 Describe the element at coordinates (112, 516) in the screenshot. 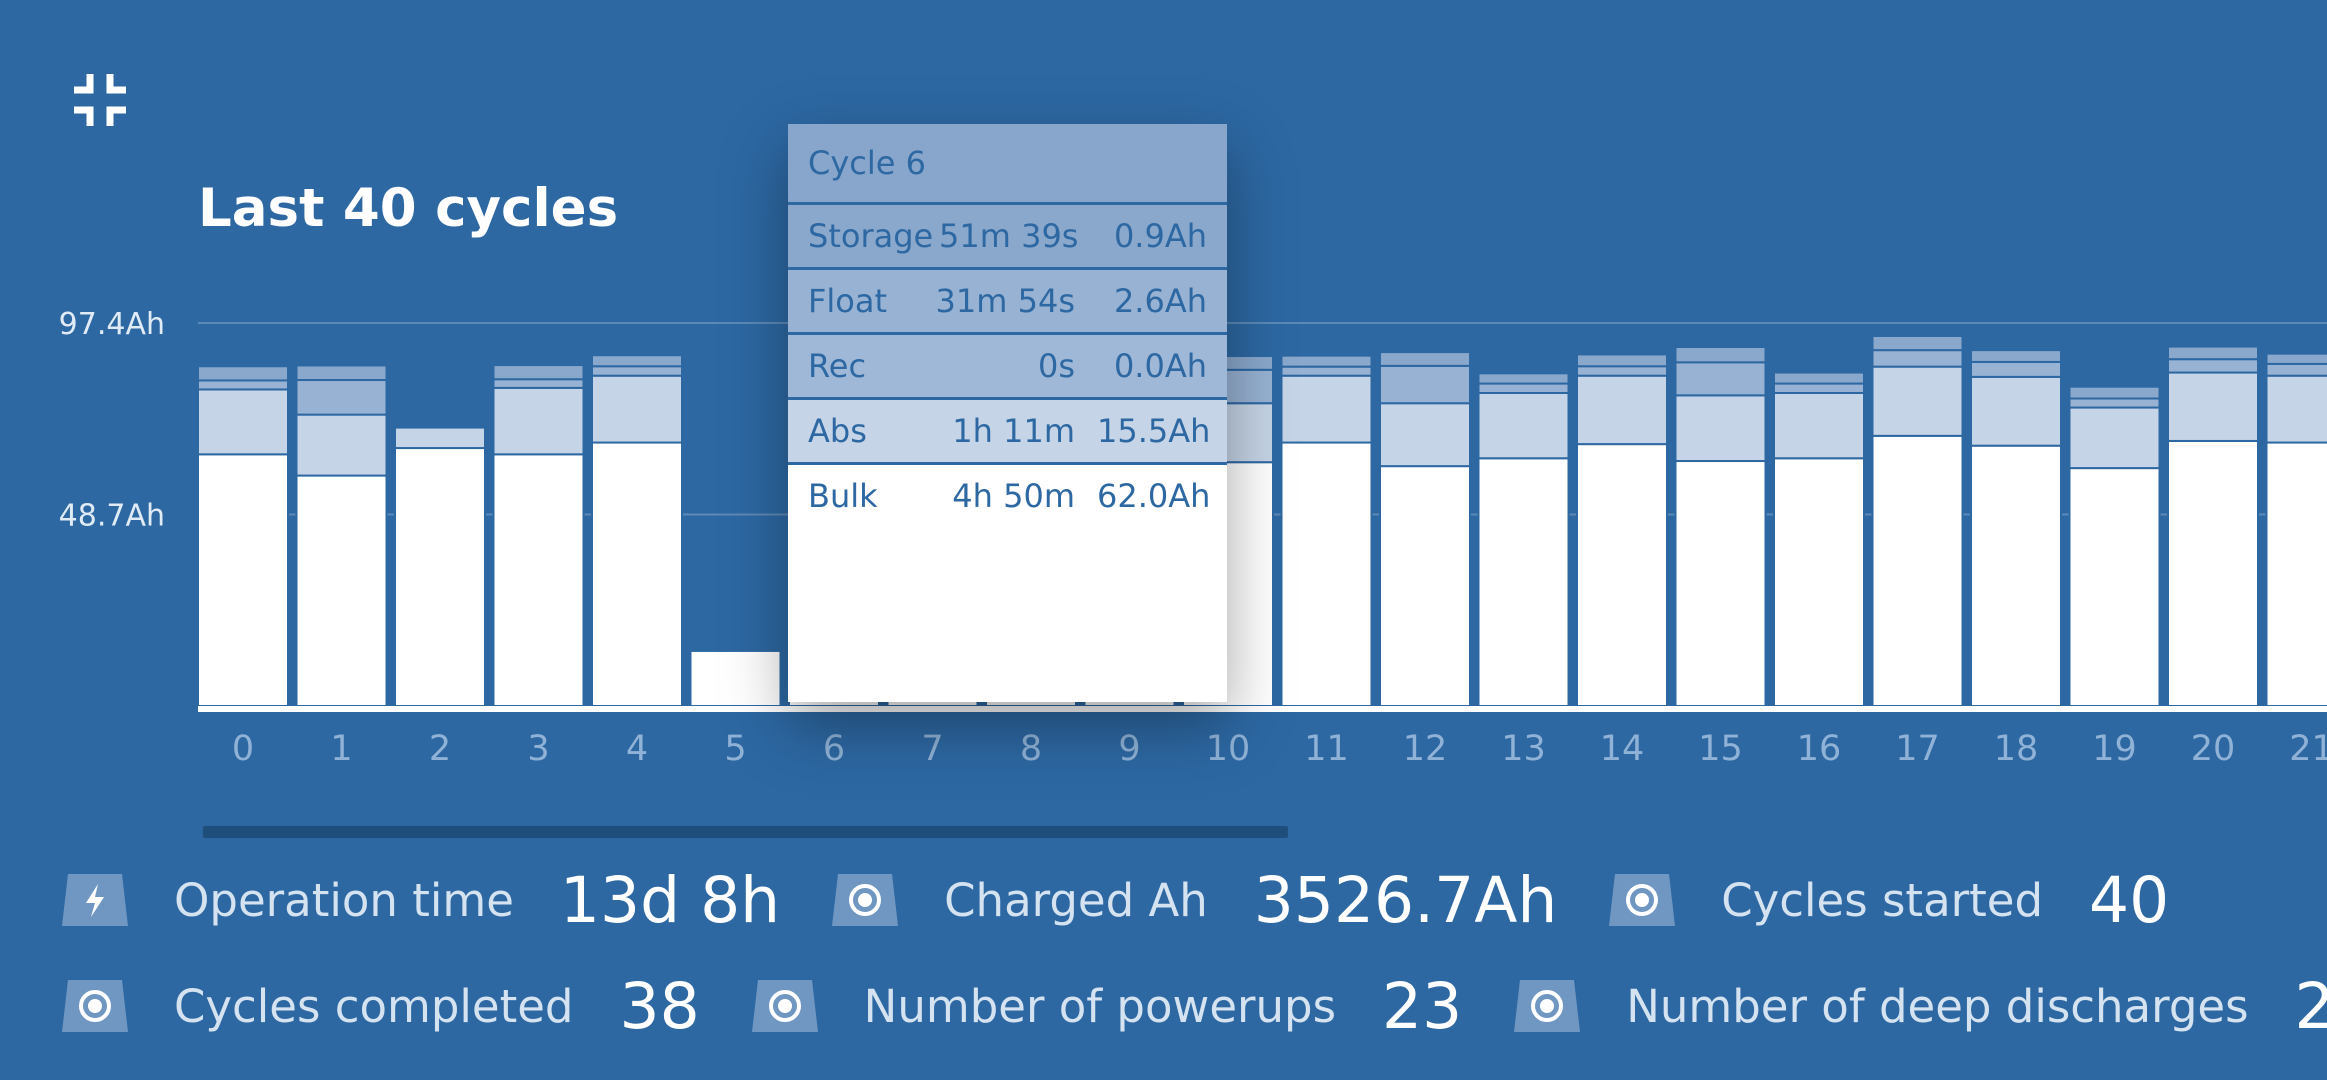

I see `y-tick-label: 48.7Ah` at that location.